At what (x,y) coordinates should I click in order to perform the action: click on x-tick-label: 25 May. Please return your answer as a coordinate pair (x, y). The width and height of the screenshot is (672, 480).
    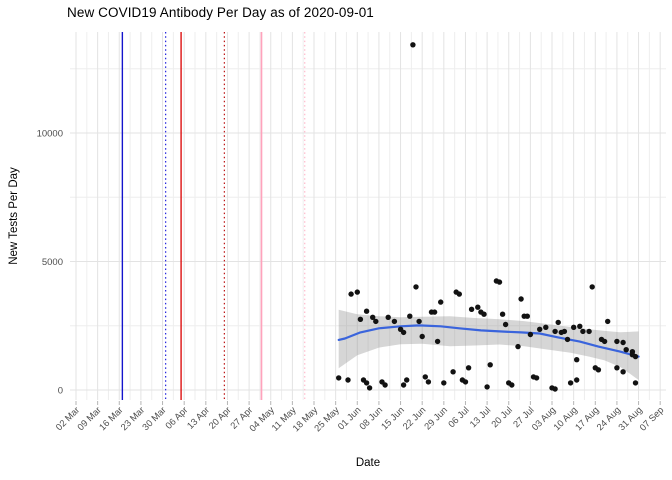
    Looking at the image, I should click on (326, 419).